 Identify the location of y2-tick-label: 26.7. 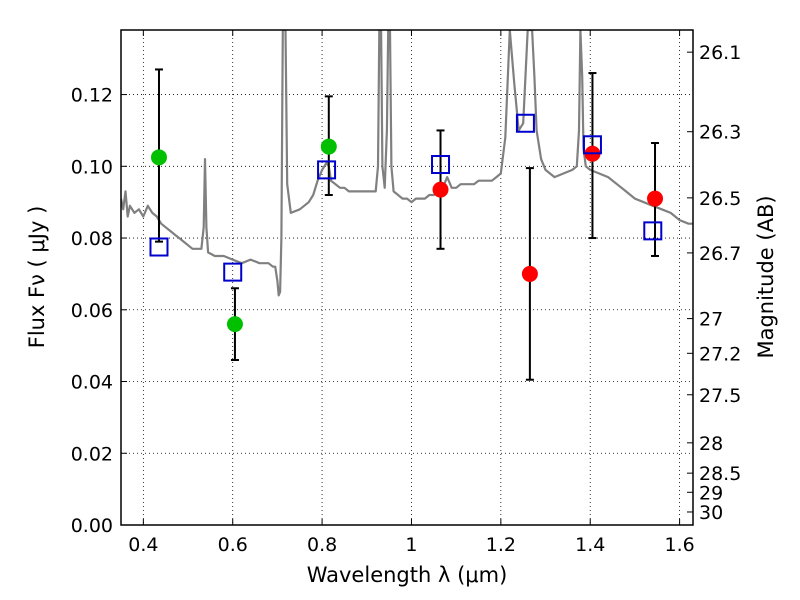
(720, 254).